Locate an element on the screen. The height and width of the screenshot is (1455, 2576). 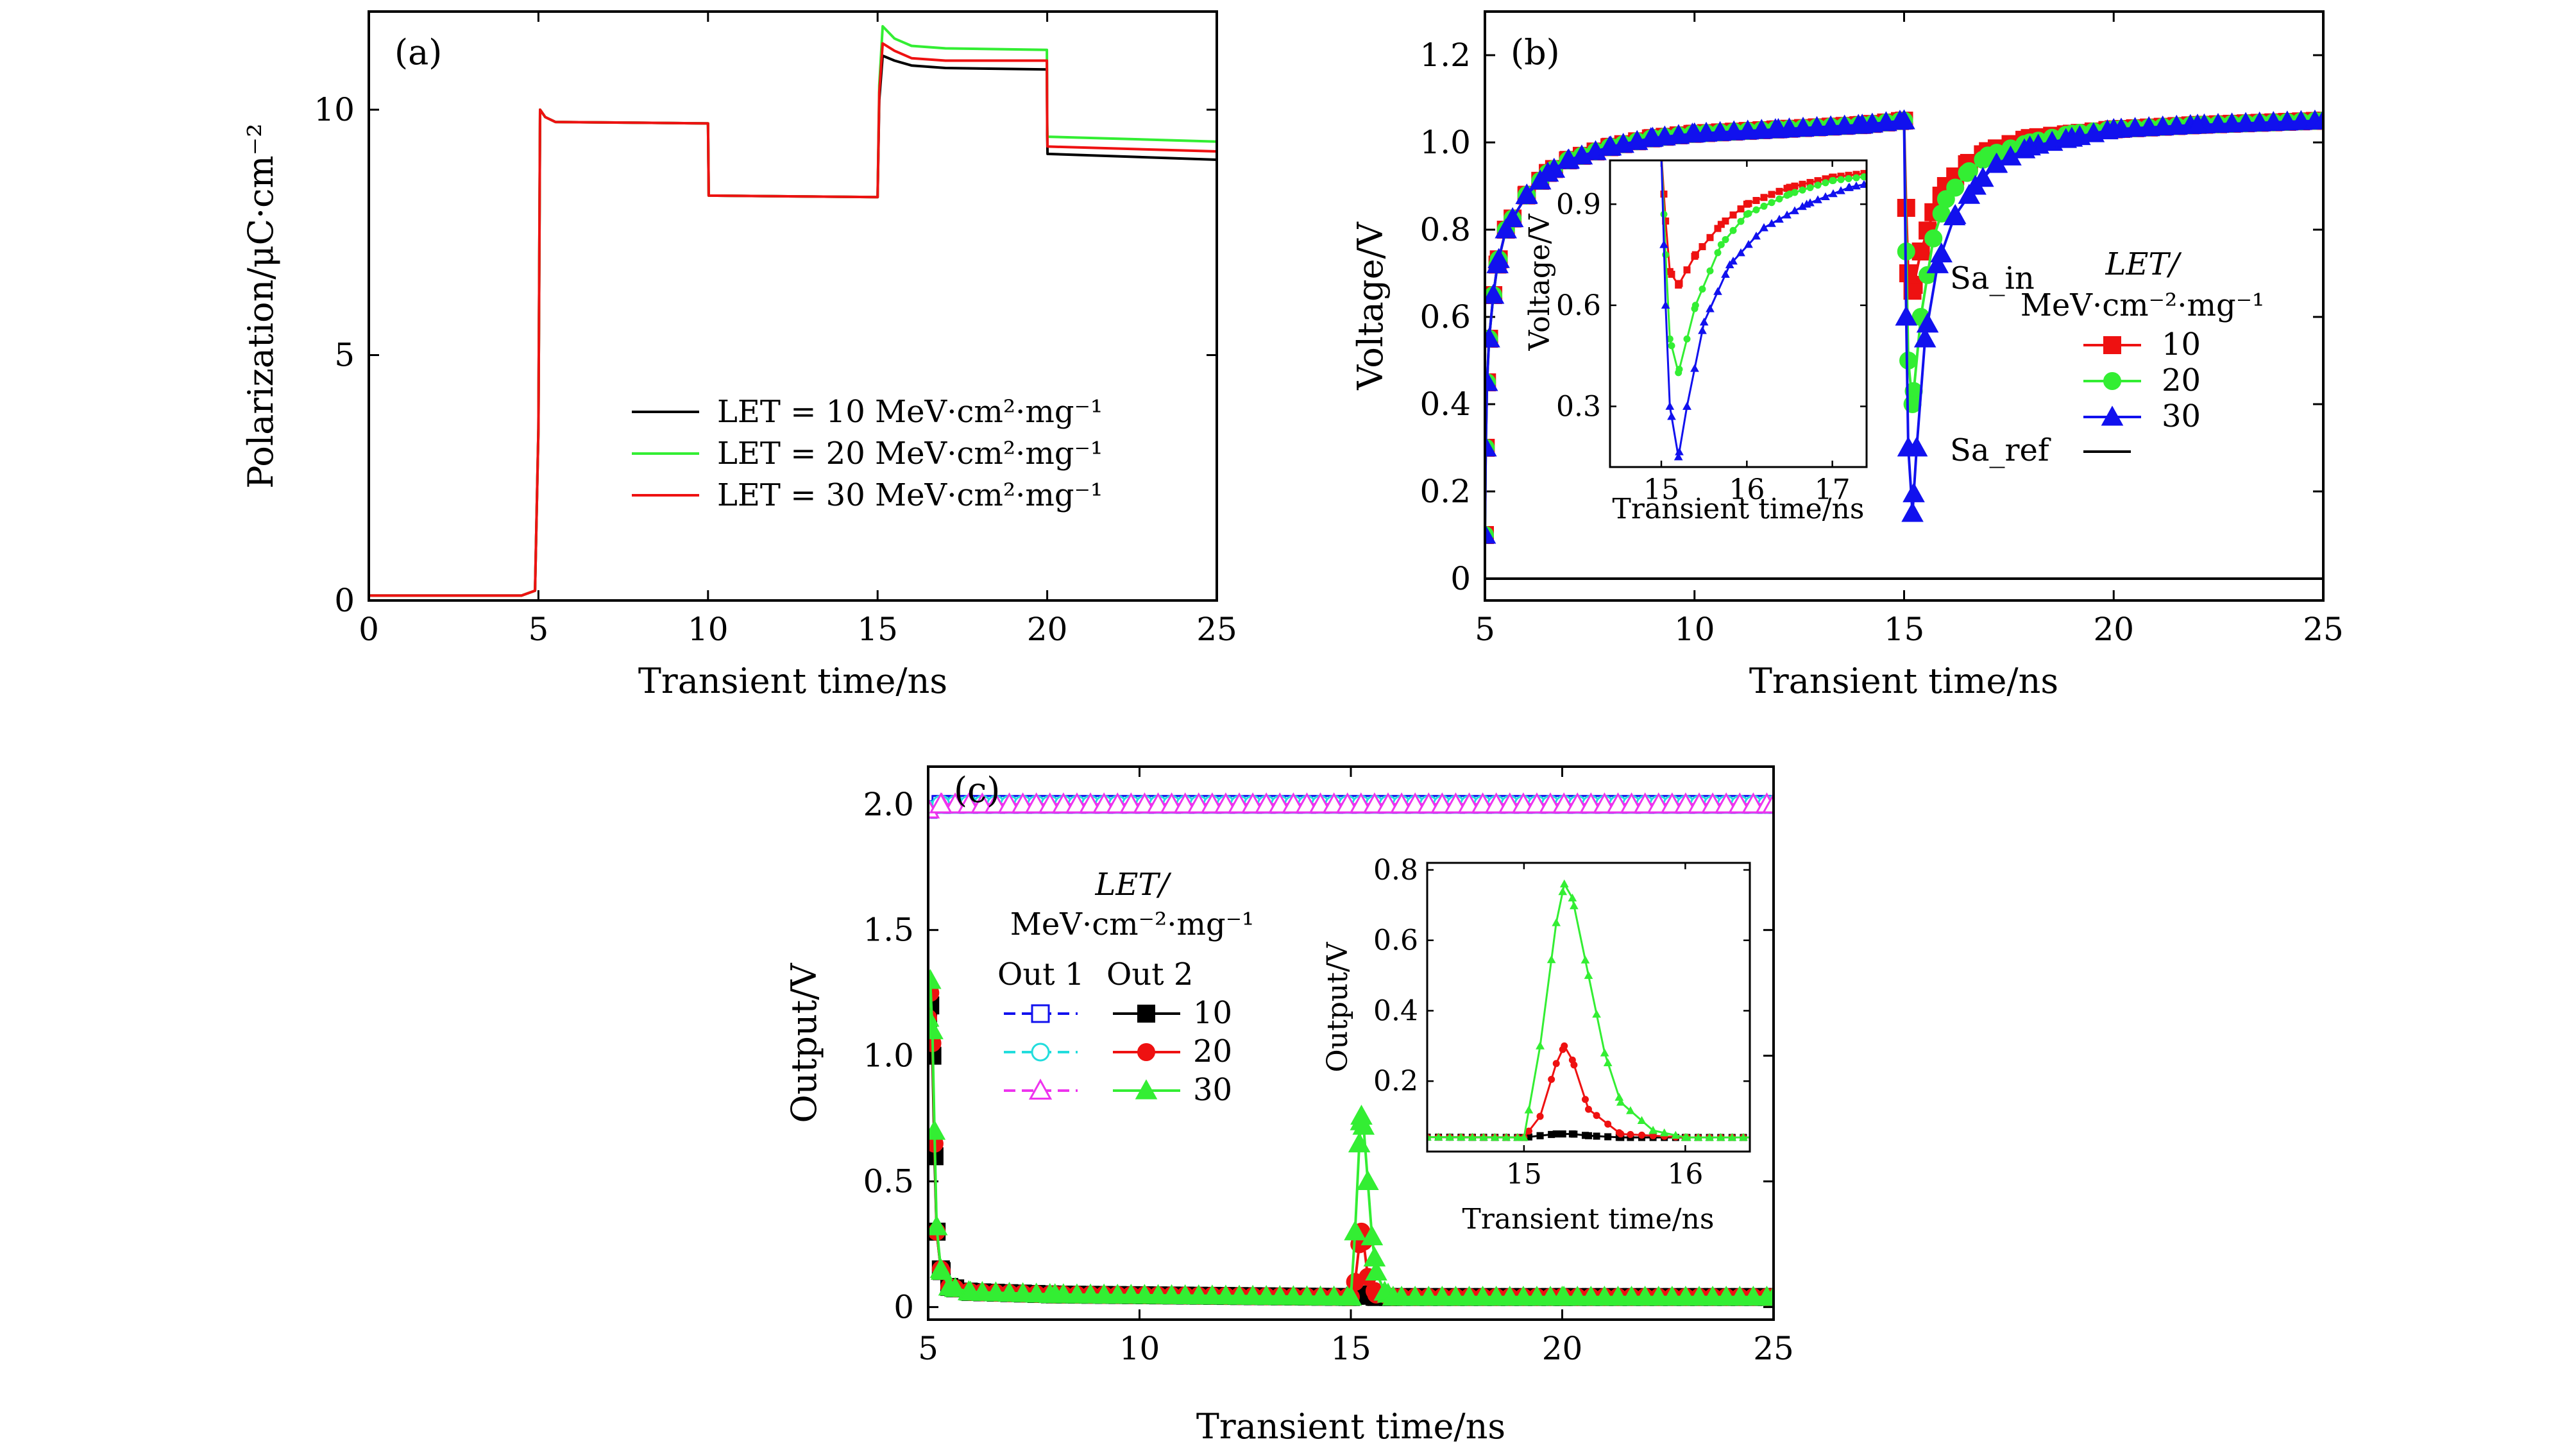
inset-b-xtick-label: 17 is located at coordinates (1833, 489).